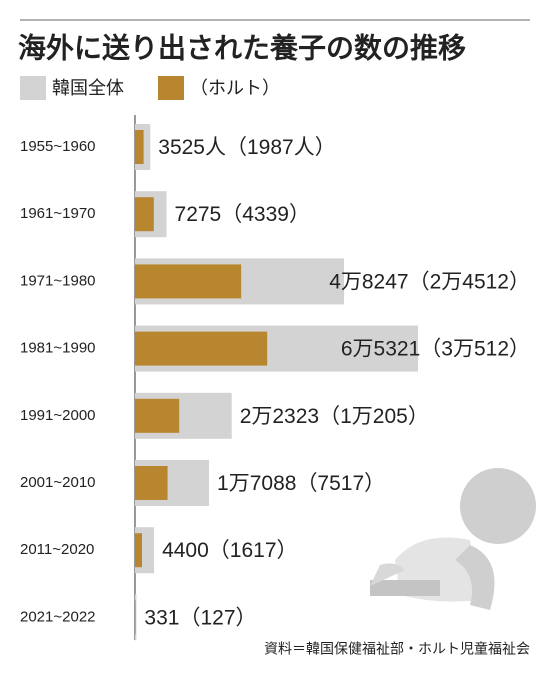  Describe the element at coordinates (58, 415) in the screenshot. I see `category-label: 1991~2000` at that location.